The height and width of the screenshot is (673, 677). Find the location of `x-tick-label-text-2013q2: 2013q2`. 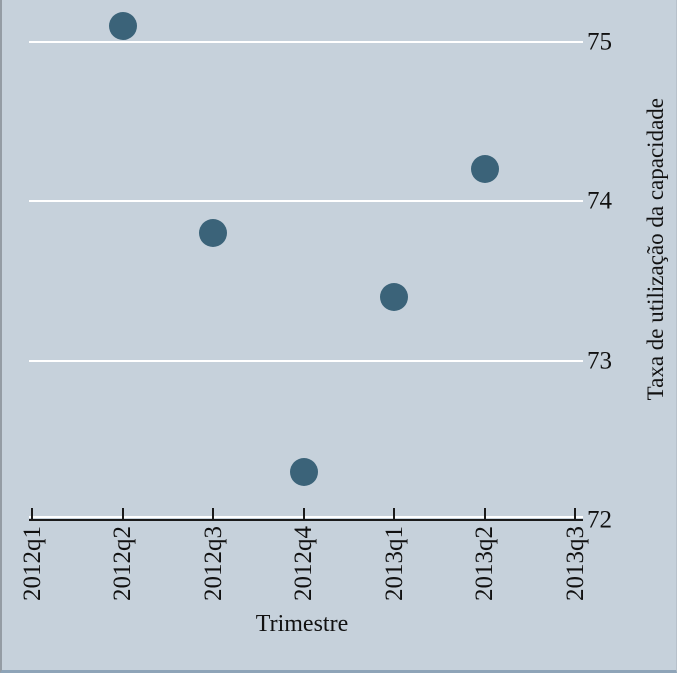

x-tick-label-text-2013q2: 2013q2 is located at coordinates (484, 563).